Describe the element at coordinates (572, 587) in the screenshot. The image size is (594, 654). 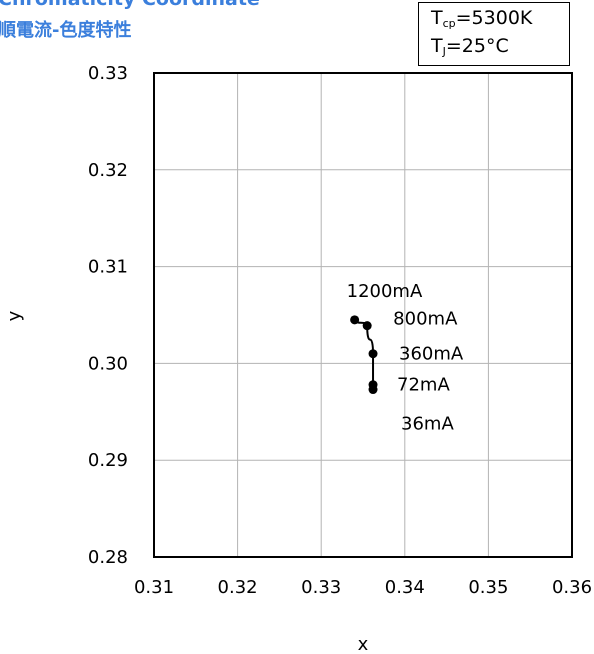
I see `x-tick-label: 0.36` at that location.